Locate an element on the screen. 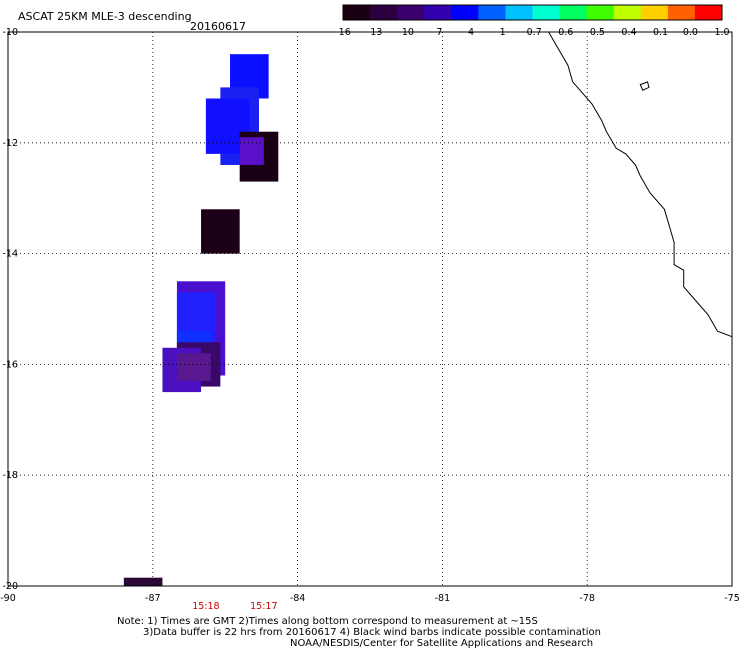 Image resolution: width=740 pixels, height=650 pixels. lat-tick-label: -10 is located at coordinates (10, 32).